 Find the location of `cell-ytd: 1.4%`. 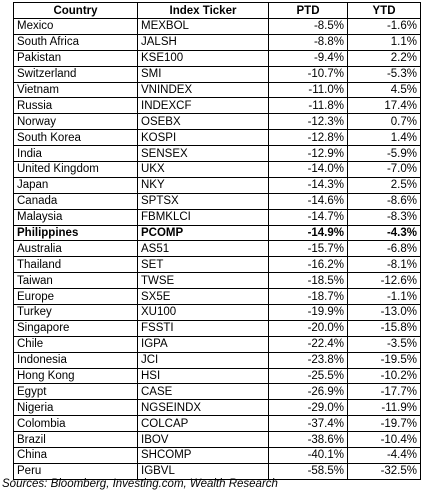

cell-ytd: 1.4% is located at coordinates (384, 138).